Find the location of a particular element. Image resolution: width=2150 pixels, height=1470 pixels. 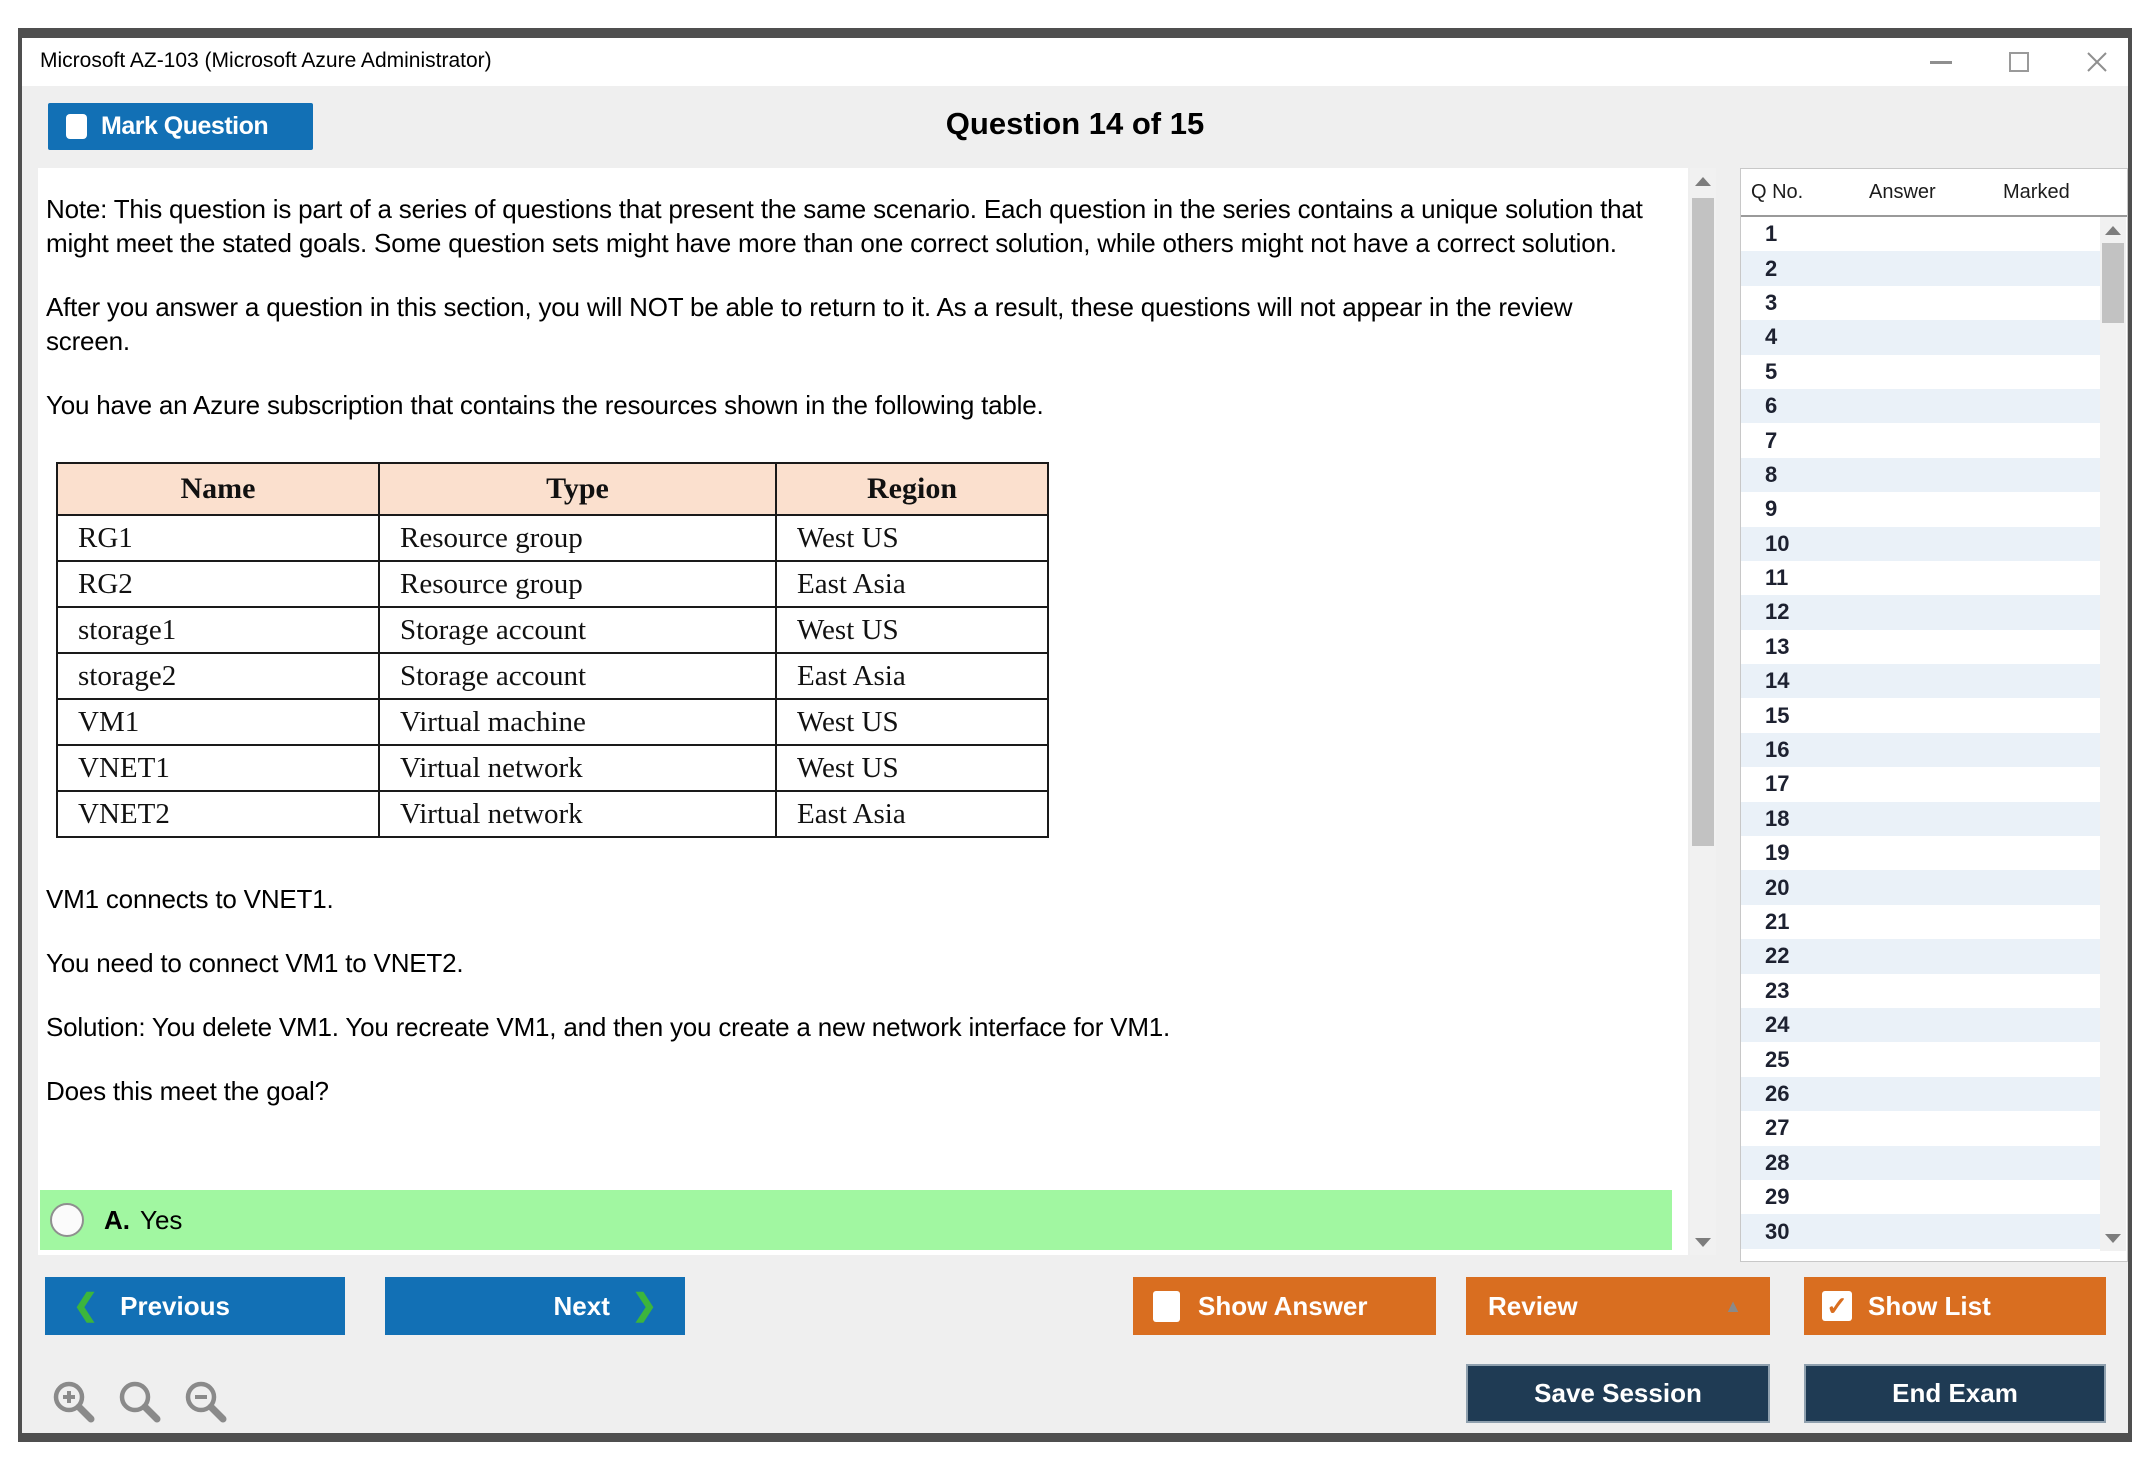

question-number: 30 is located at coordinates (1777, 1231).